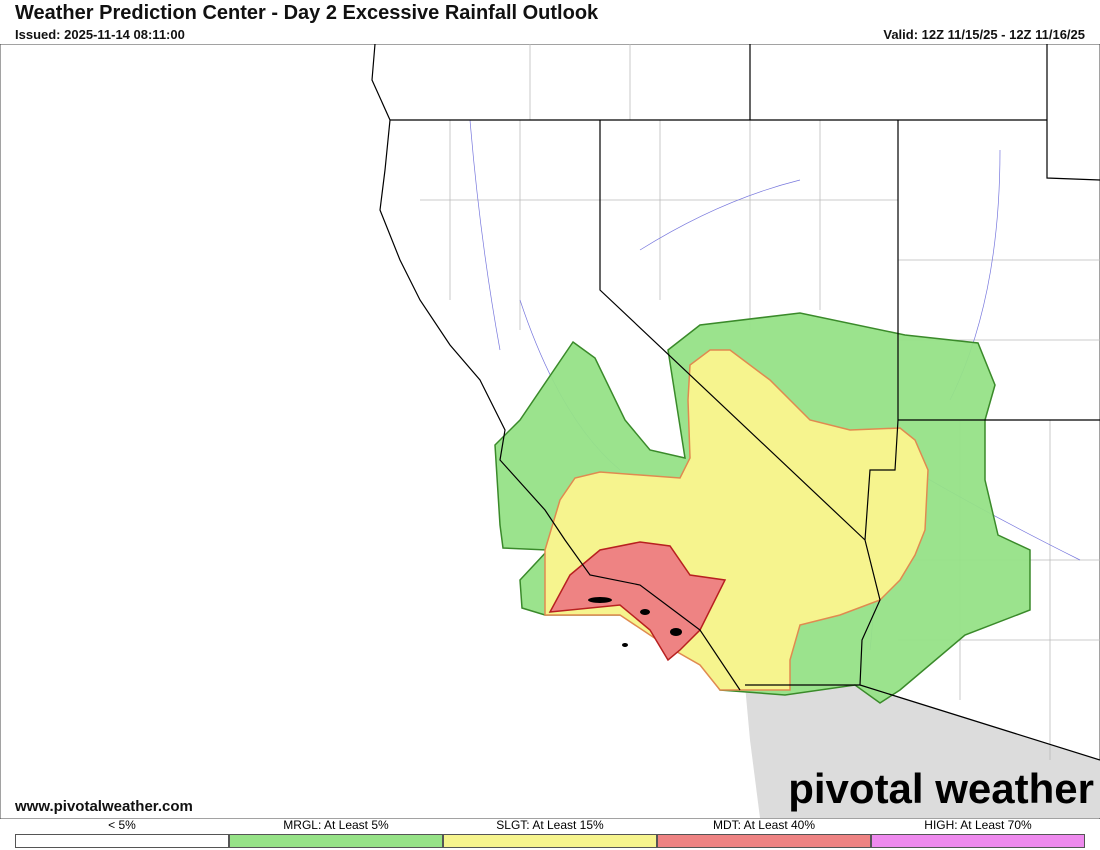 The height and width of the screenshot is (850, 1100). Describe the element at coordinates (104, 806) in the screenshot. I see `source: www.pivotalweather.com` at that location.